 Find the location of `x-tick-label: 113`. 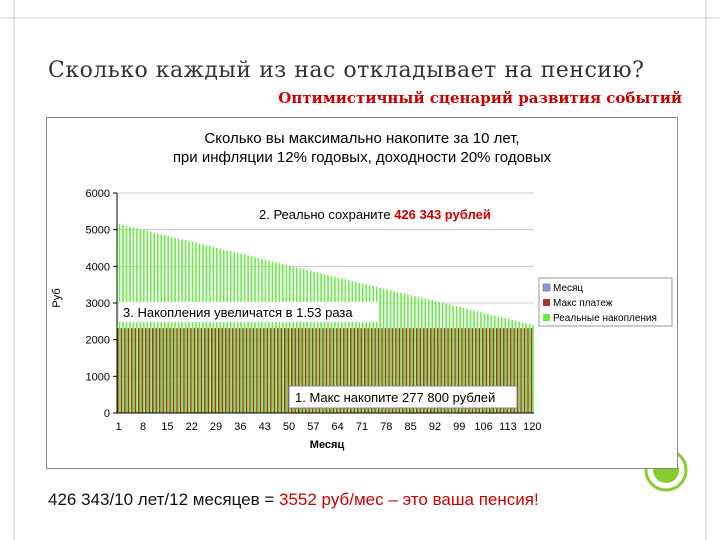

x-tick-label: 113 is located at coordinates (508, 427).